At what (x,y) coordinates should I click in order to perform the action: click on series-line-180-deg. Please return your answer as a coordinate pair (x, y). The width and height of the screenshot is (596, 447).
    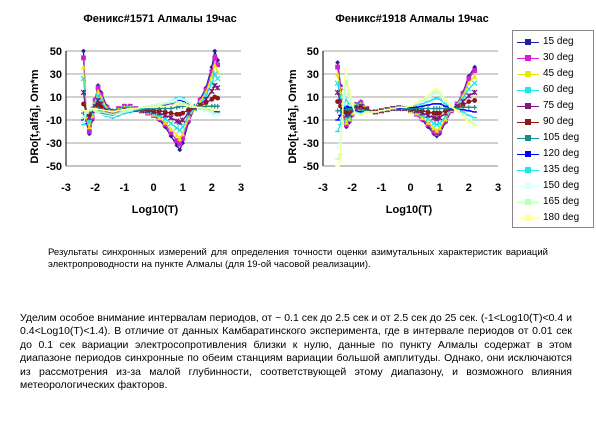
    Looking at the image, I should click on (406, 118).